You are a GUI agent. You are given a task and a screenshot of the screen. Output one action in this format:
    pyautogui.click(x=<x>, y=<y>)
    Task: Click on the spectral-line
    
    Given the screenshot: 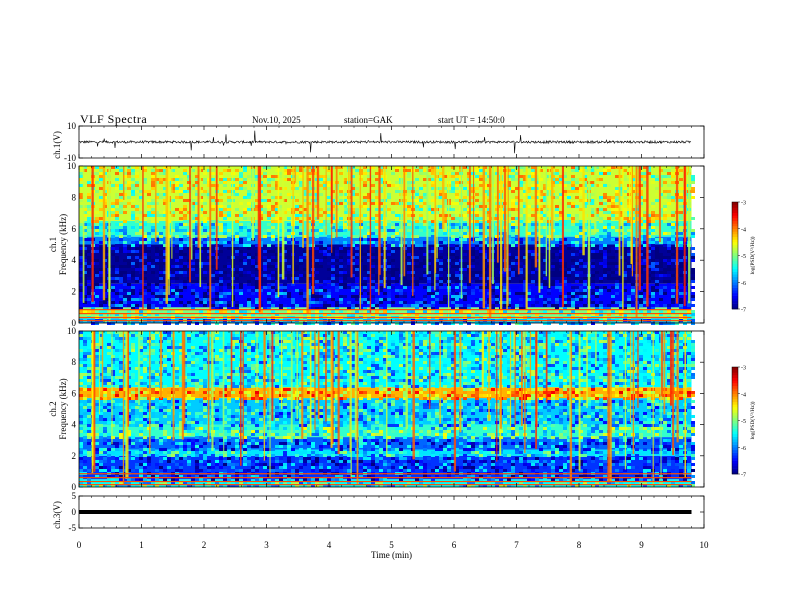 What is the action you would take?
    pyautogui.click(x=385, y=310)
    